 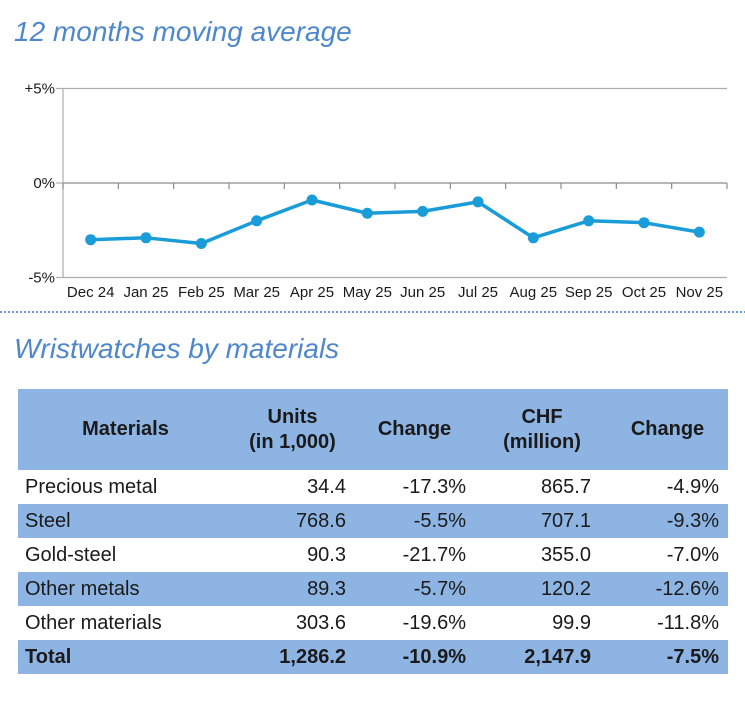 I want to click on y-tick-label: -5%, so click(x=41, y=278).